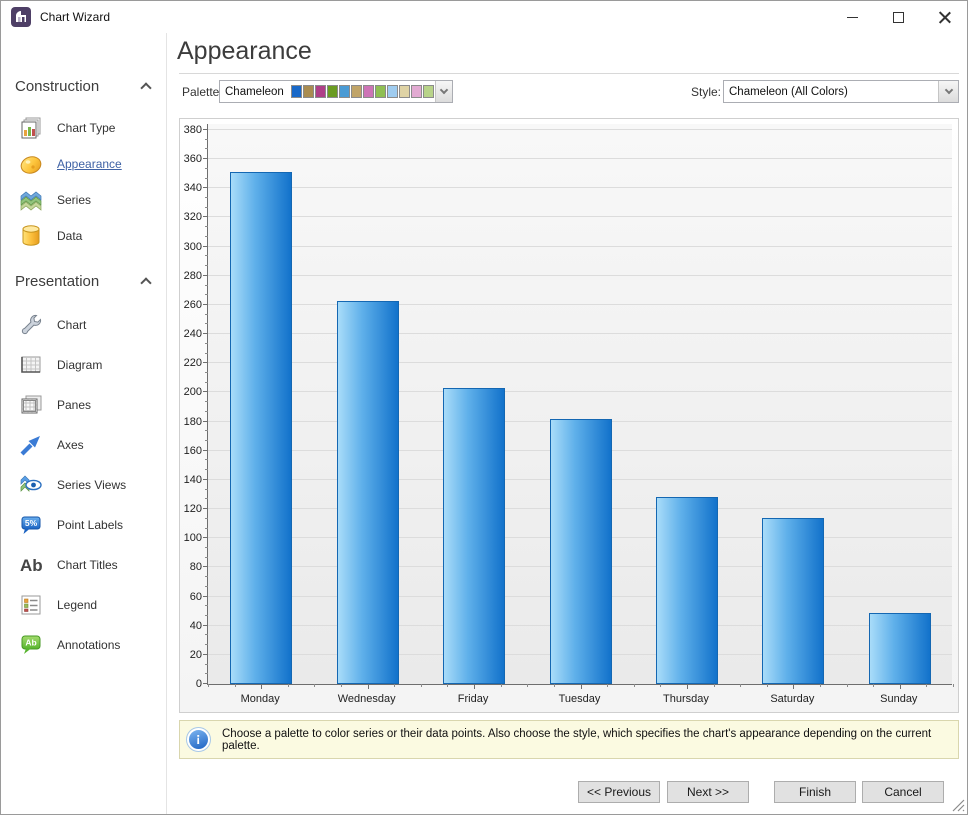  What do you see at coordinates (192, 130) in the screenshot?
I see `y-axis-label: 380` at bounding box center [192, 130].